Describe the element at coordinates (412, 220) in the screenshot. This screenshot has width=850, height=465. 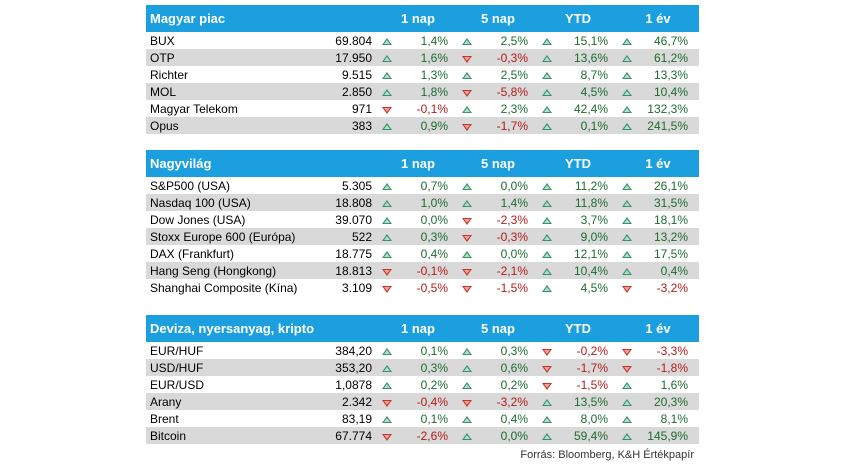
I see `change-cell: 0,0%` at that location.